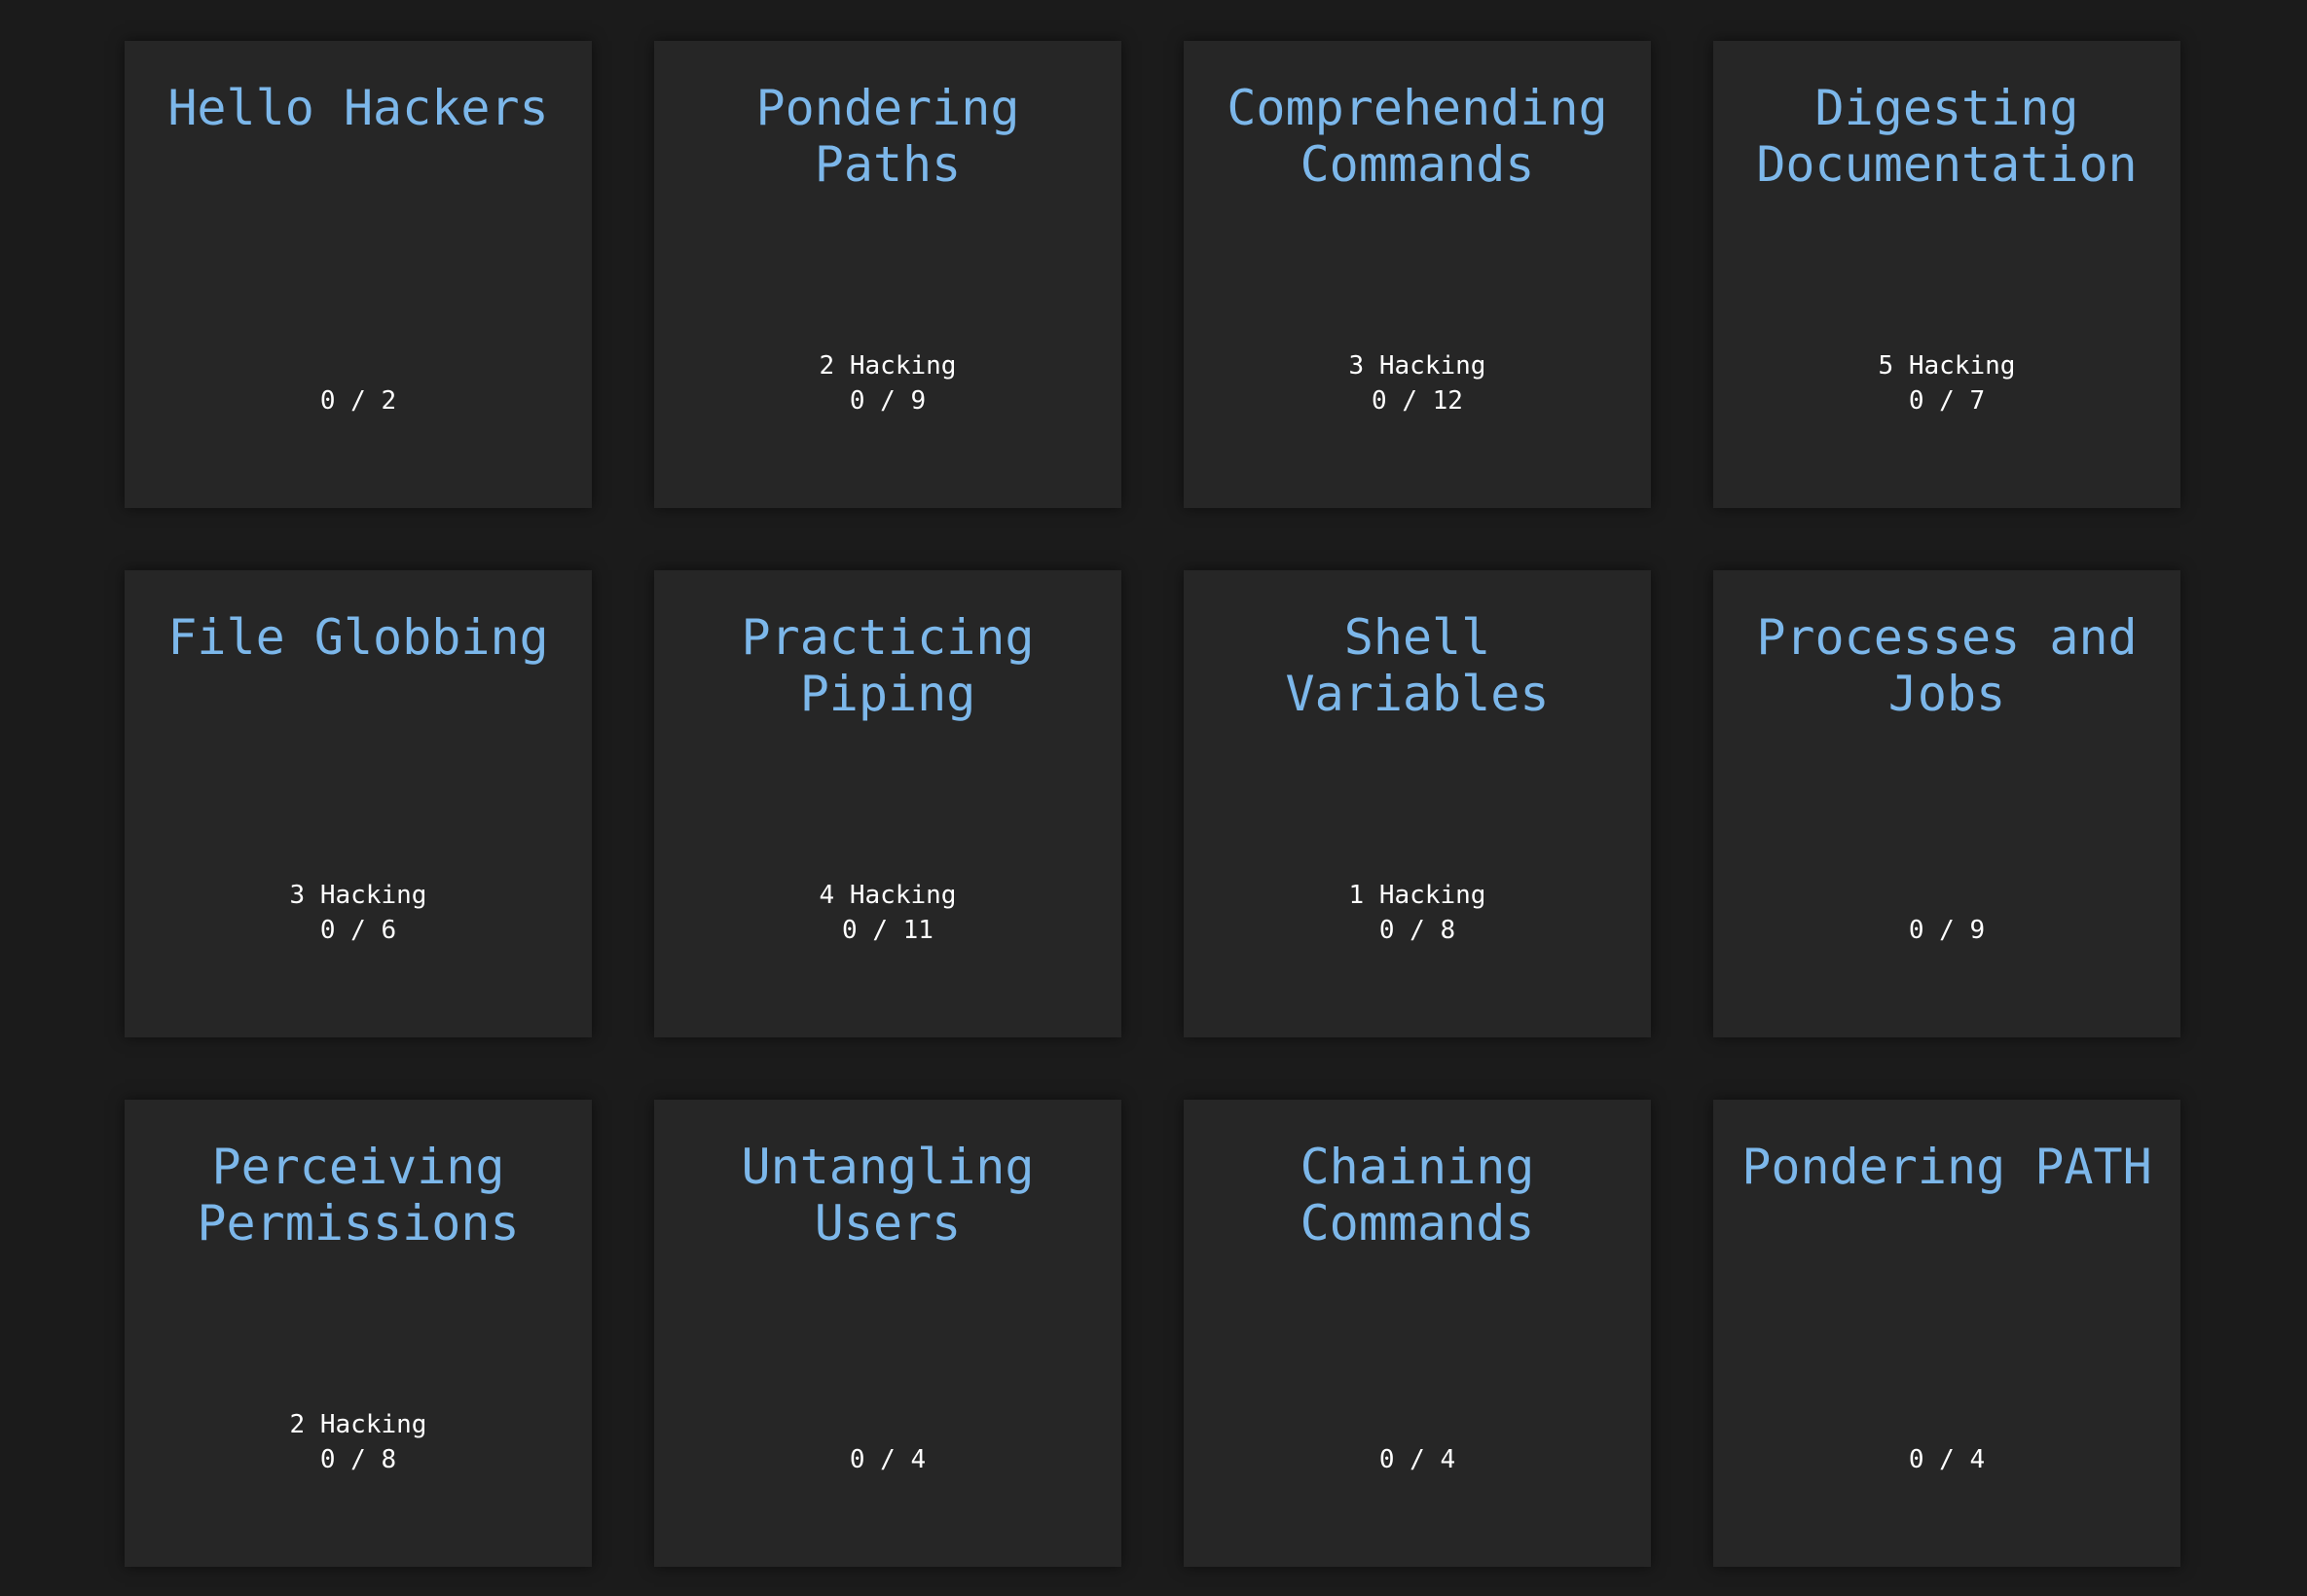  Describe the element at coordinates (888, 911) in the screenshot. I see `module-stats: 4 Hacking 0 / 11` at that location.